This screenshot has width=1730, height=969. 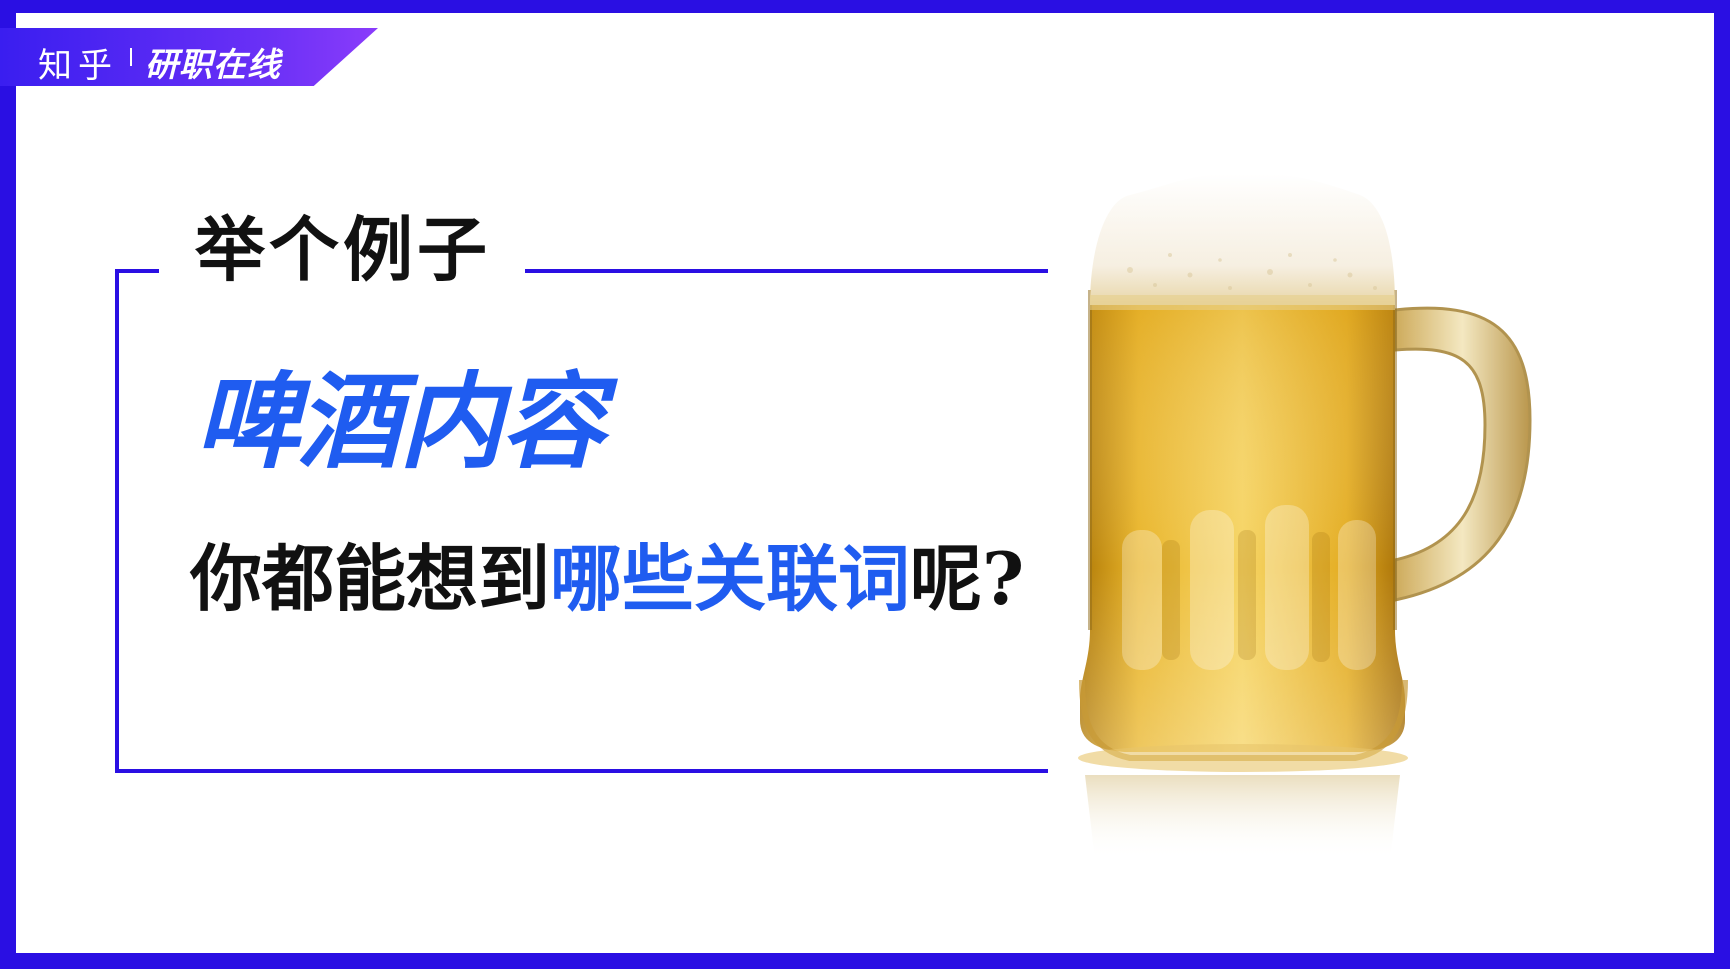 What do you see at coordinates (117, 521) in the screenshot?
I see `box-border-left` at bounding box center [117, 521].